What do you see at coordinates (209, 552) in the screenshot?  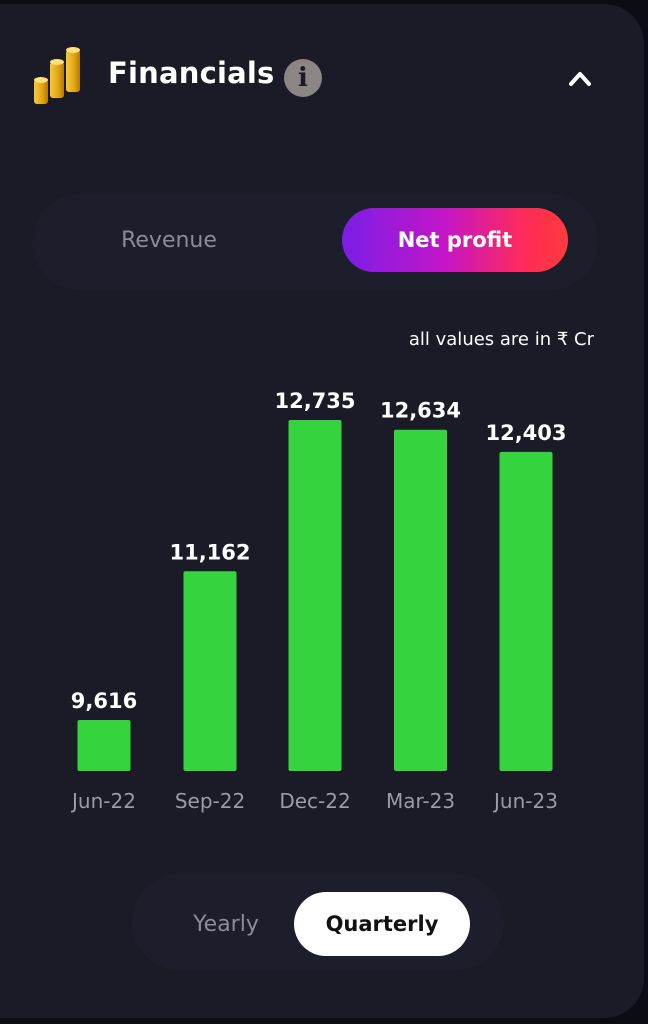 I see `value-label: 11,162` at bounding box center [209, 552].